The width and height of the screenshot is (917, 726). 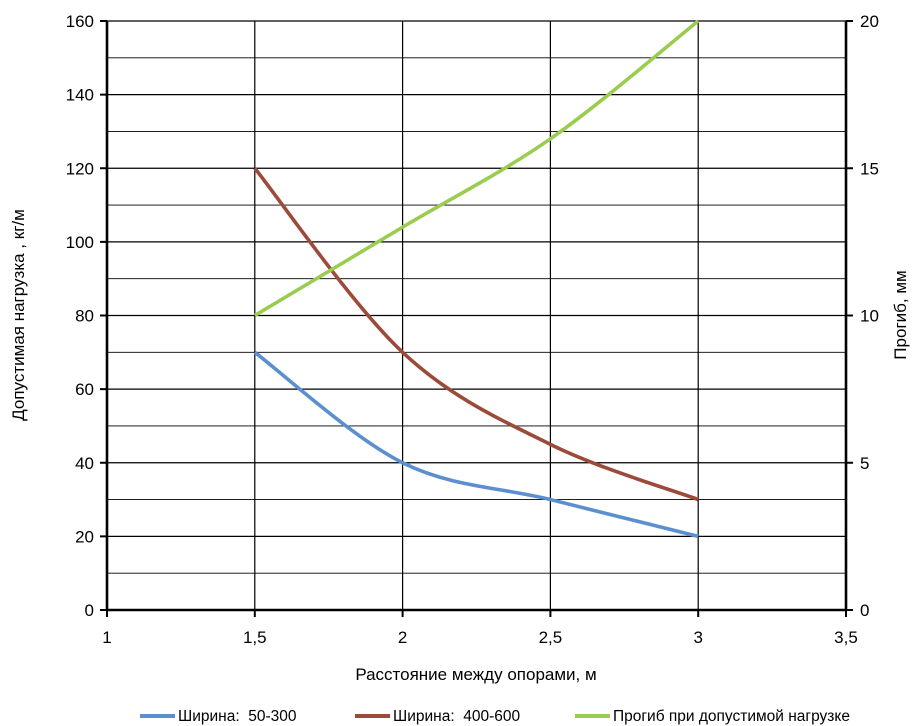 What do you see at coordinates (846, 637) in the screenshot?
I see `x-tick-label: 3,5` at bounding box center [846, 637].